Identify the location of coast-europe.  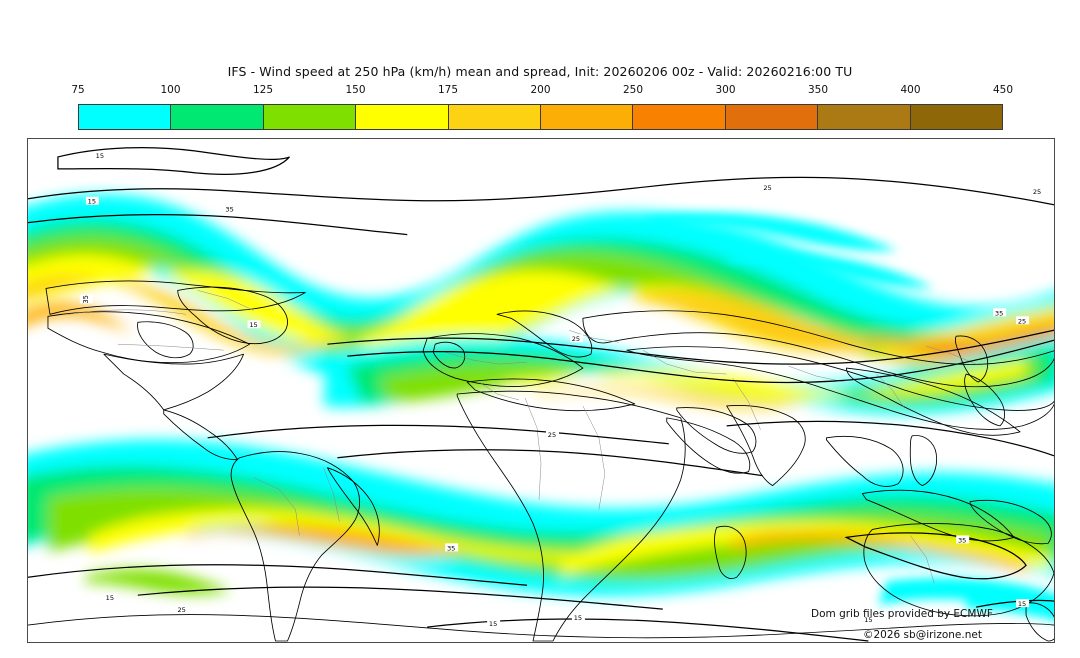
(503, 360).